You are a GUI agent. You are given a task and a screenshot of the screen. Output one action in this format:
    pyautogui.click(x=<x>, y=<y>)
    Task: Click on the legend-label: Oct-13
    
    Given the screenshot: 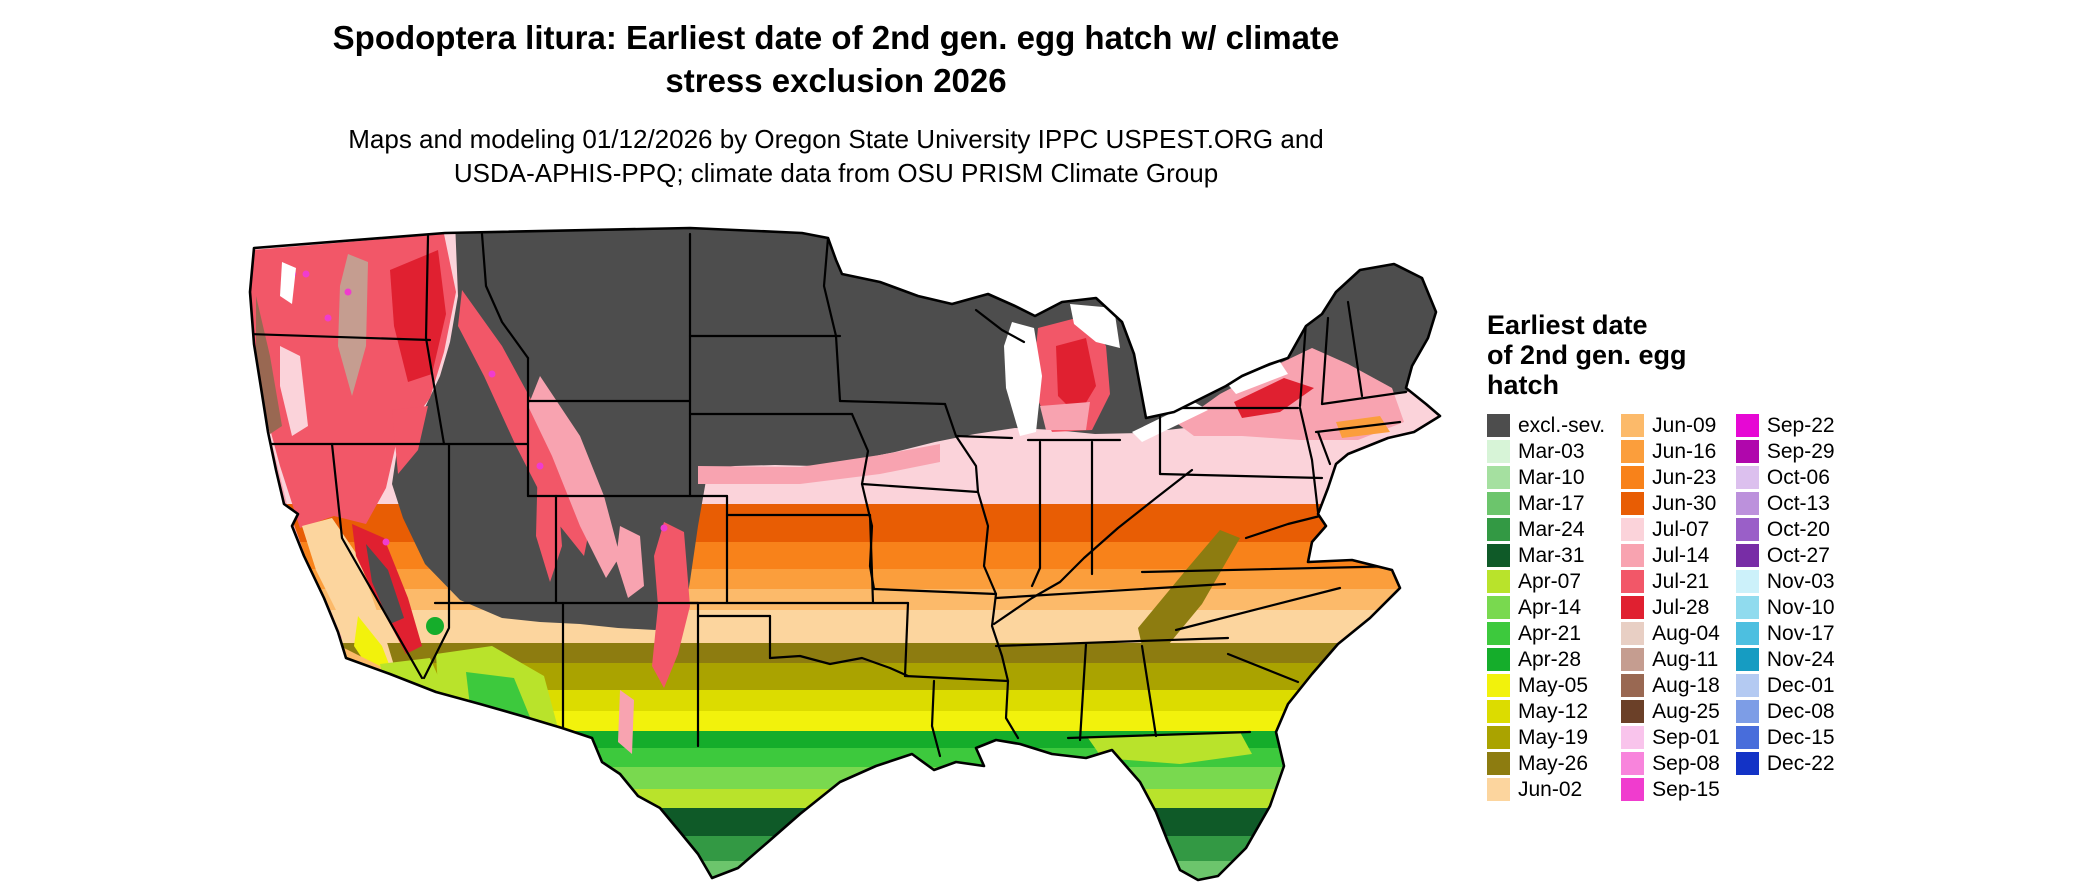 What is the action you would take?
    pyautogui.click(x=1798, y=503)
    